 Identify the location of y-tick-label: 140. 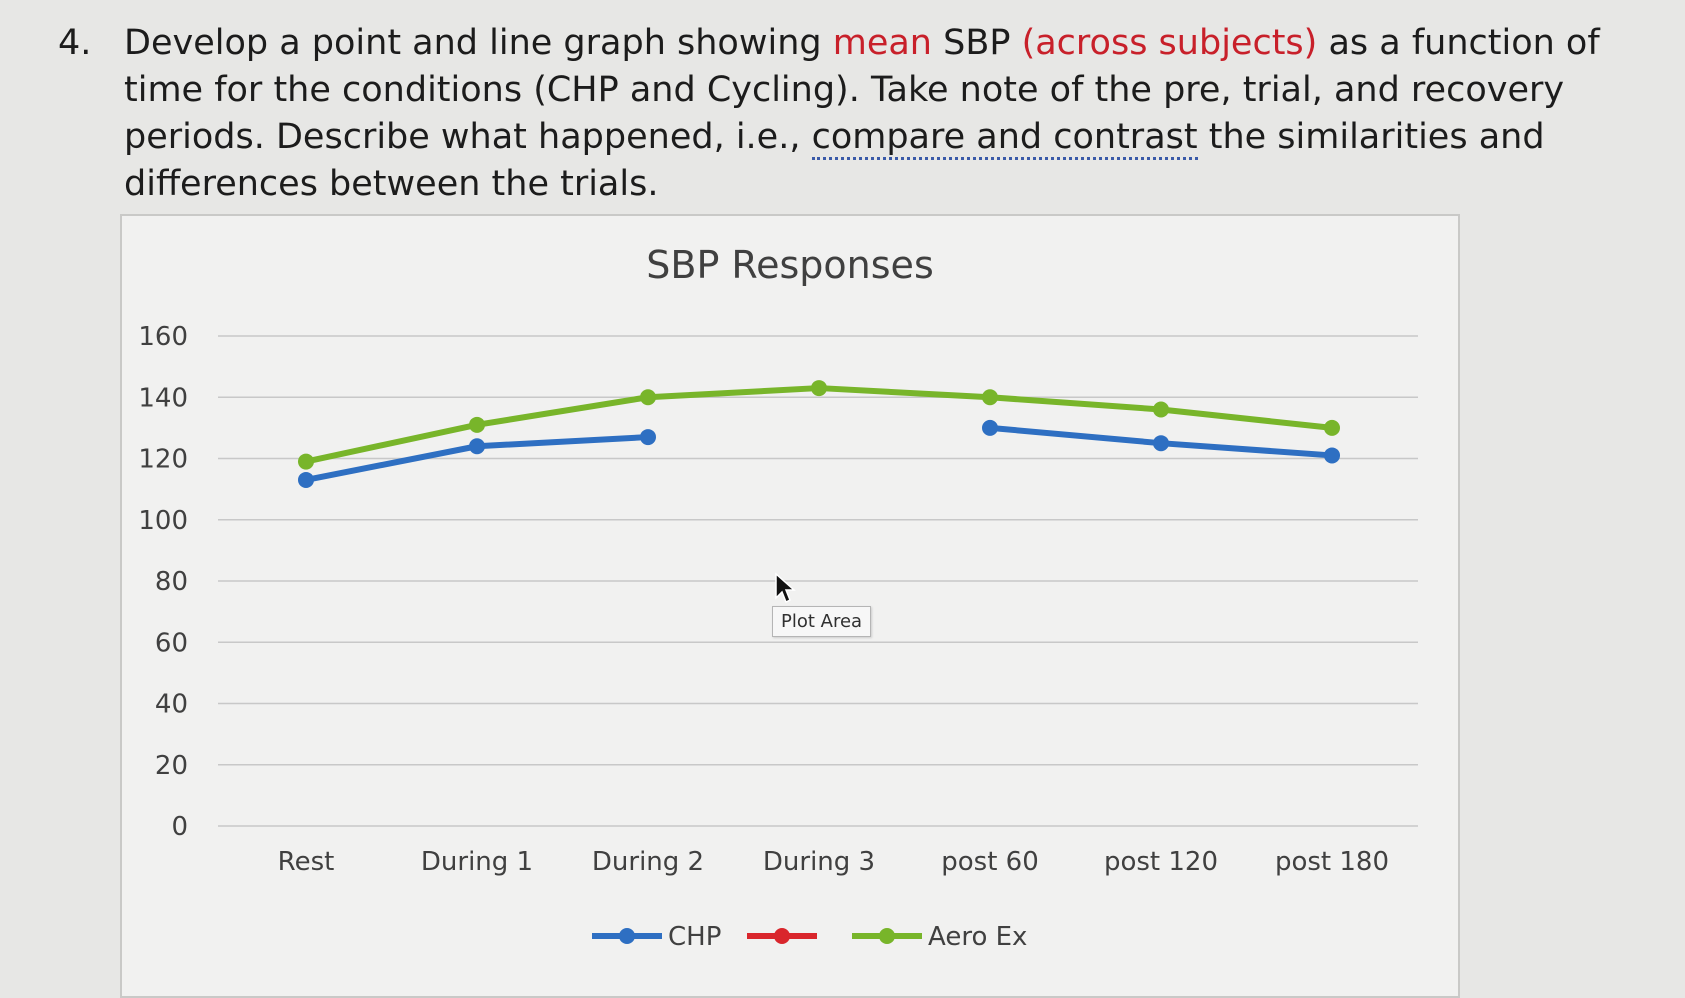
(163, 398).